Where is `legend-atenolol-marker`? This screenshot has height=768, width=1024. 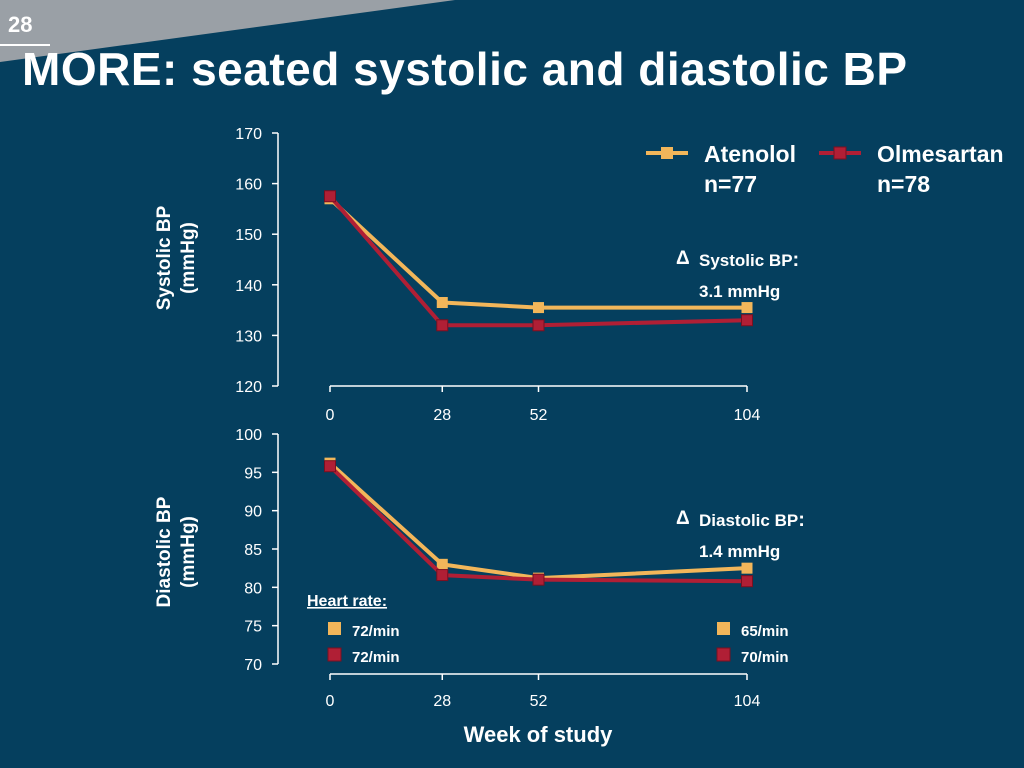
legend-atenolol-marker is located at coordinates (667, 153).